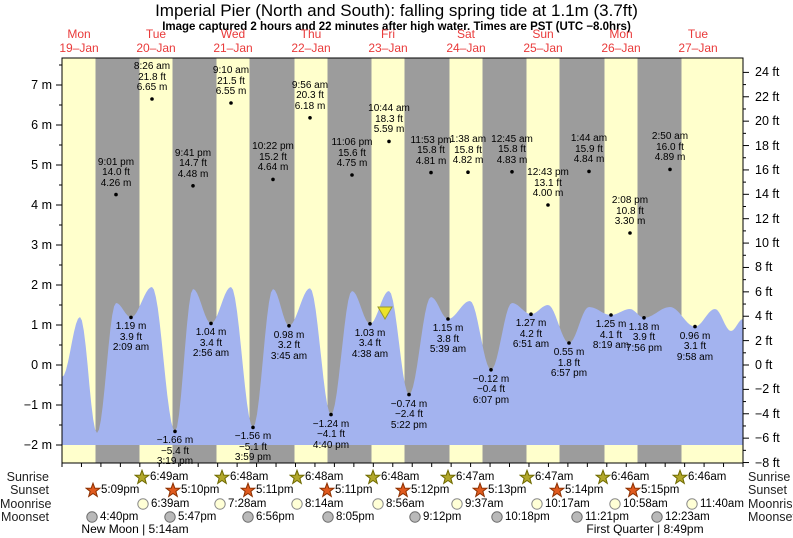 The width and height of the screenshot is (793, 538). Describe the element at coordinates (41, 125) in the screenshot. I see `meters-tick-label: 6 m` at that location.